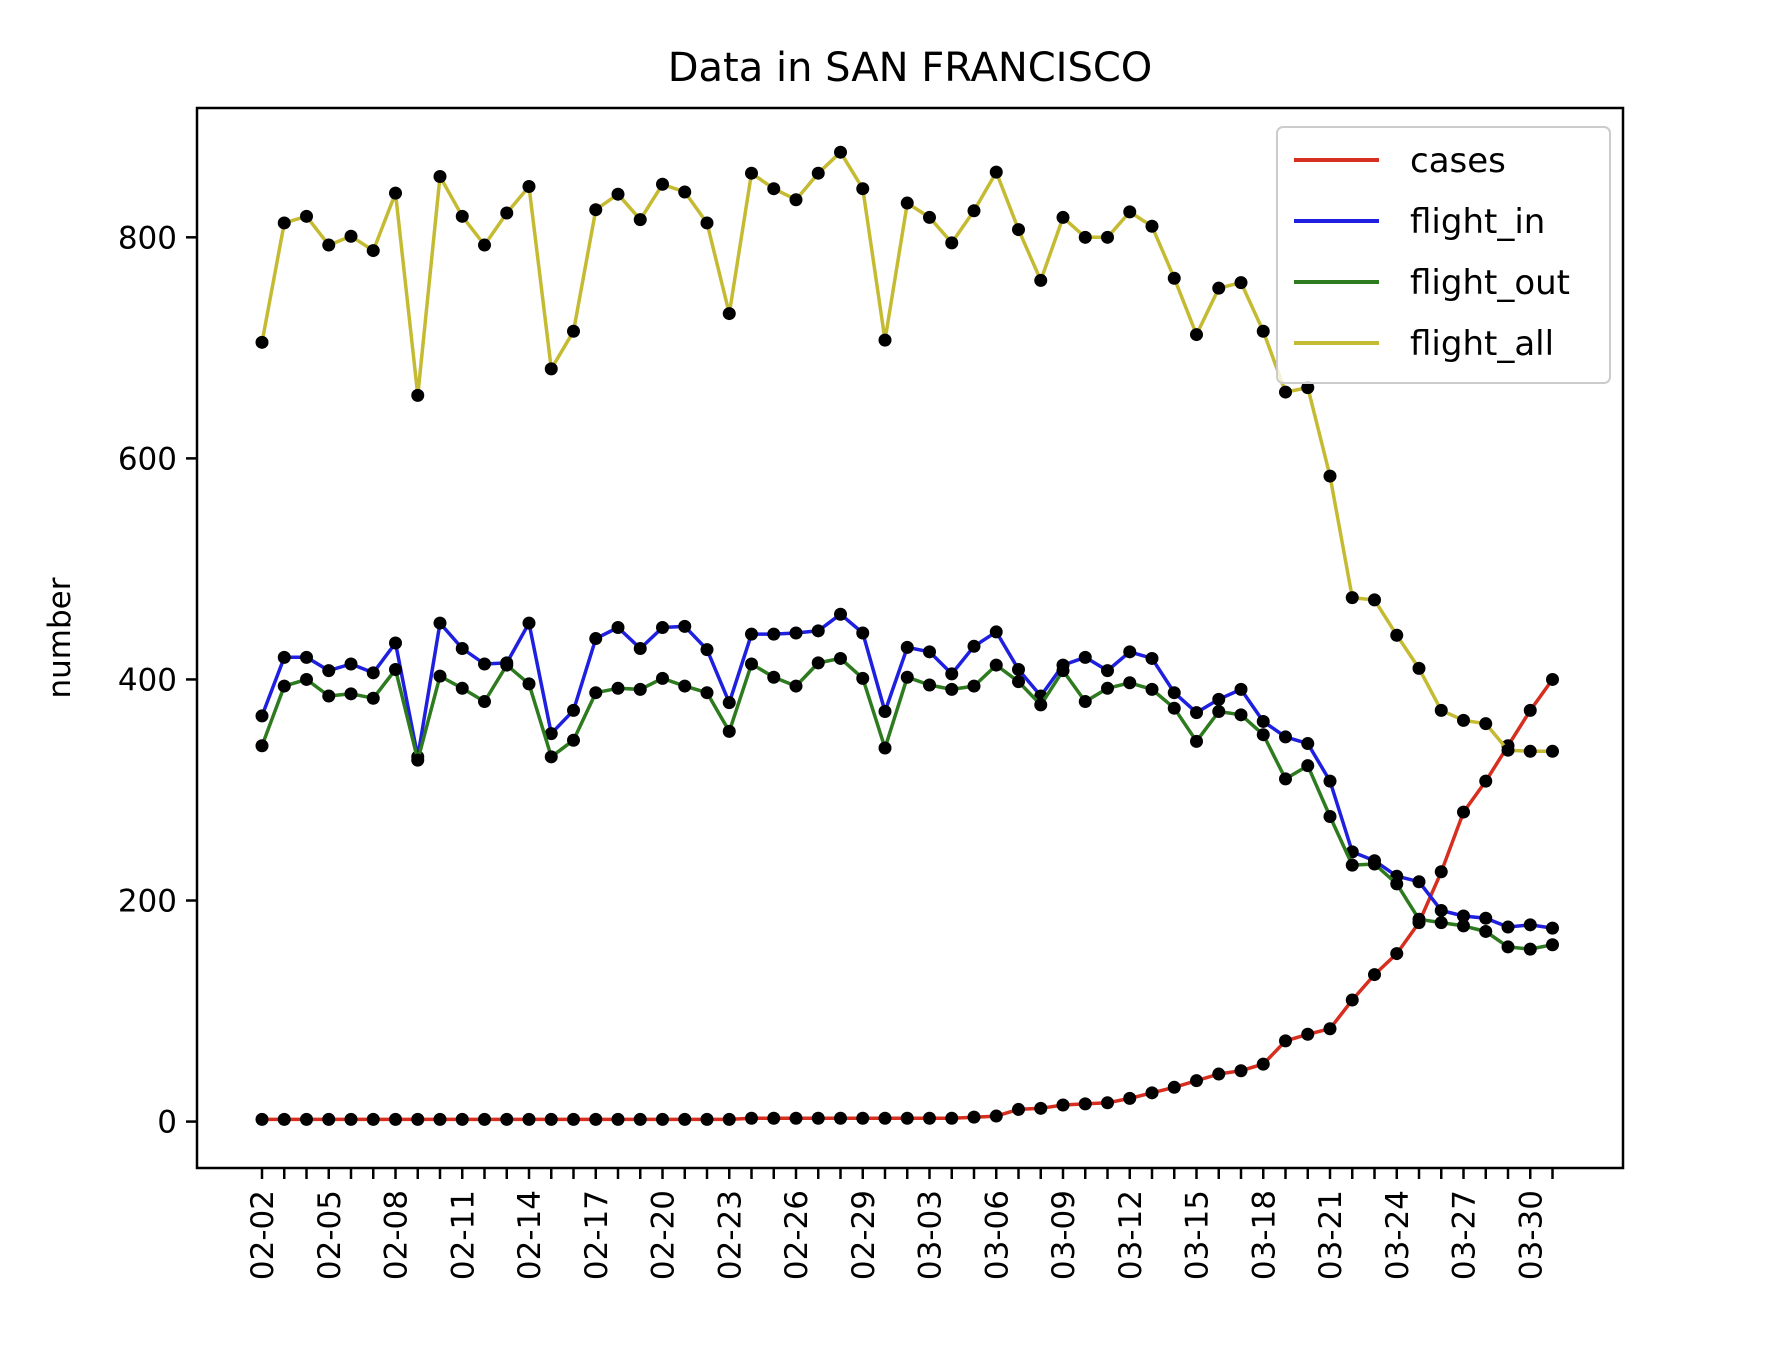 This screenshot has width=1776, height=1346. I want to click on x-tick-label: 02-23, so click(730, 1235).